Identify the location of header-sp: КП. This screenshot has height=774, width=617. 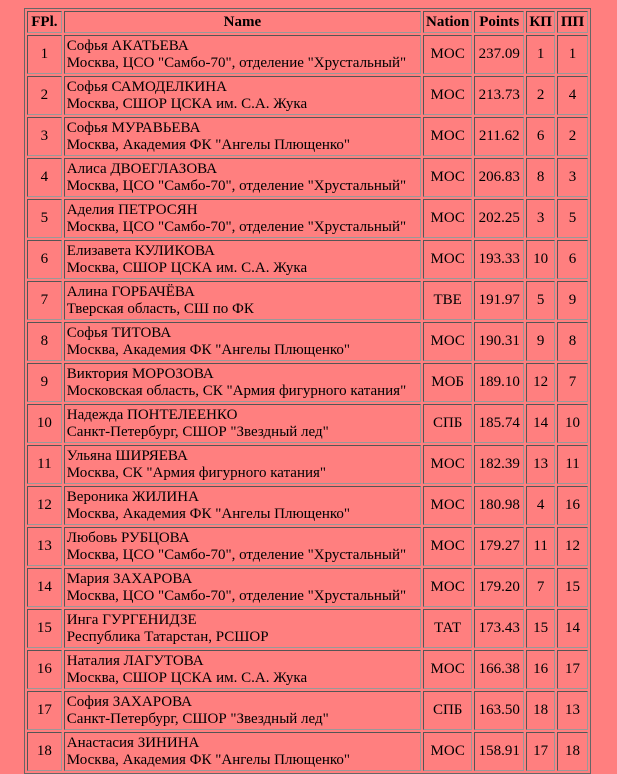
(541, 22).